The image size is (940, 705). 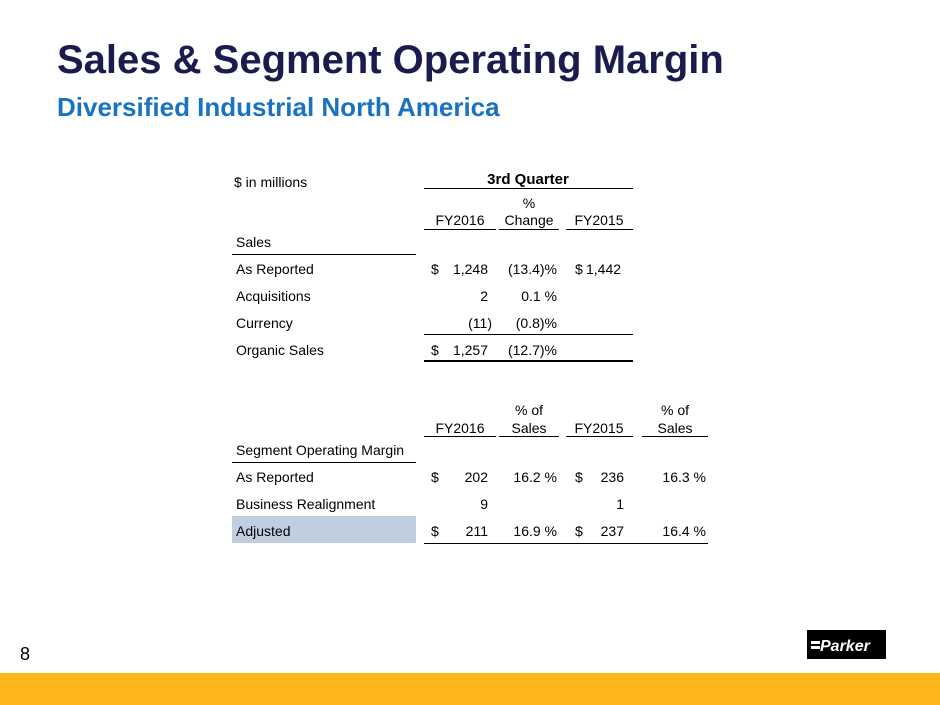 What do you see at coordinates (470, 269) in the screenshot?
I see `fy2016-value: 1,248` at bounding box center [470, 269].